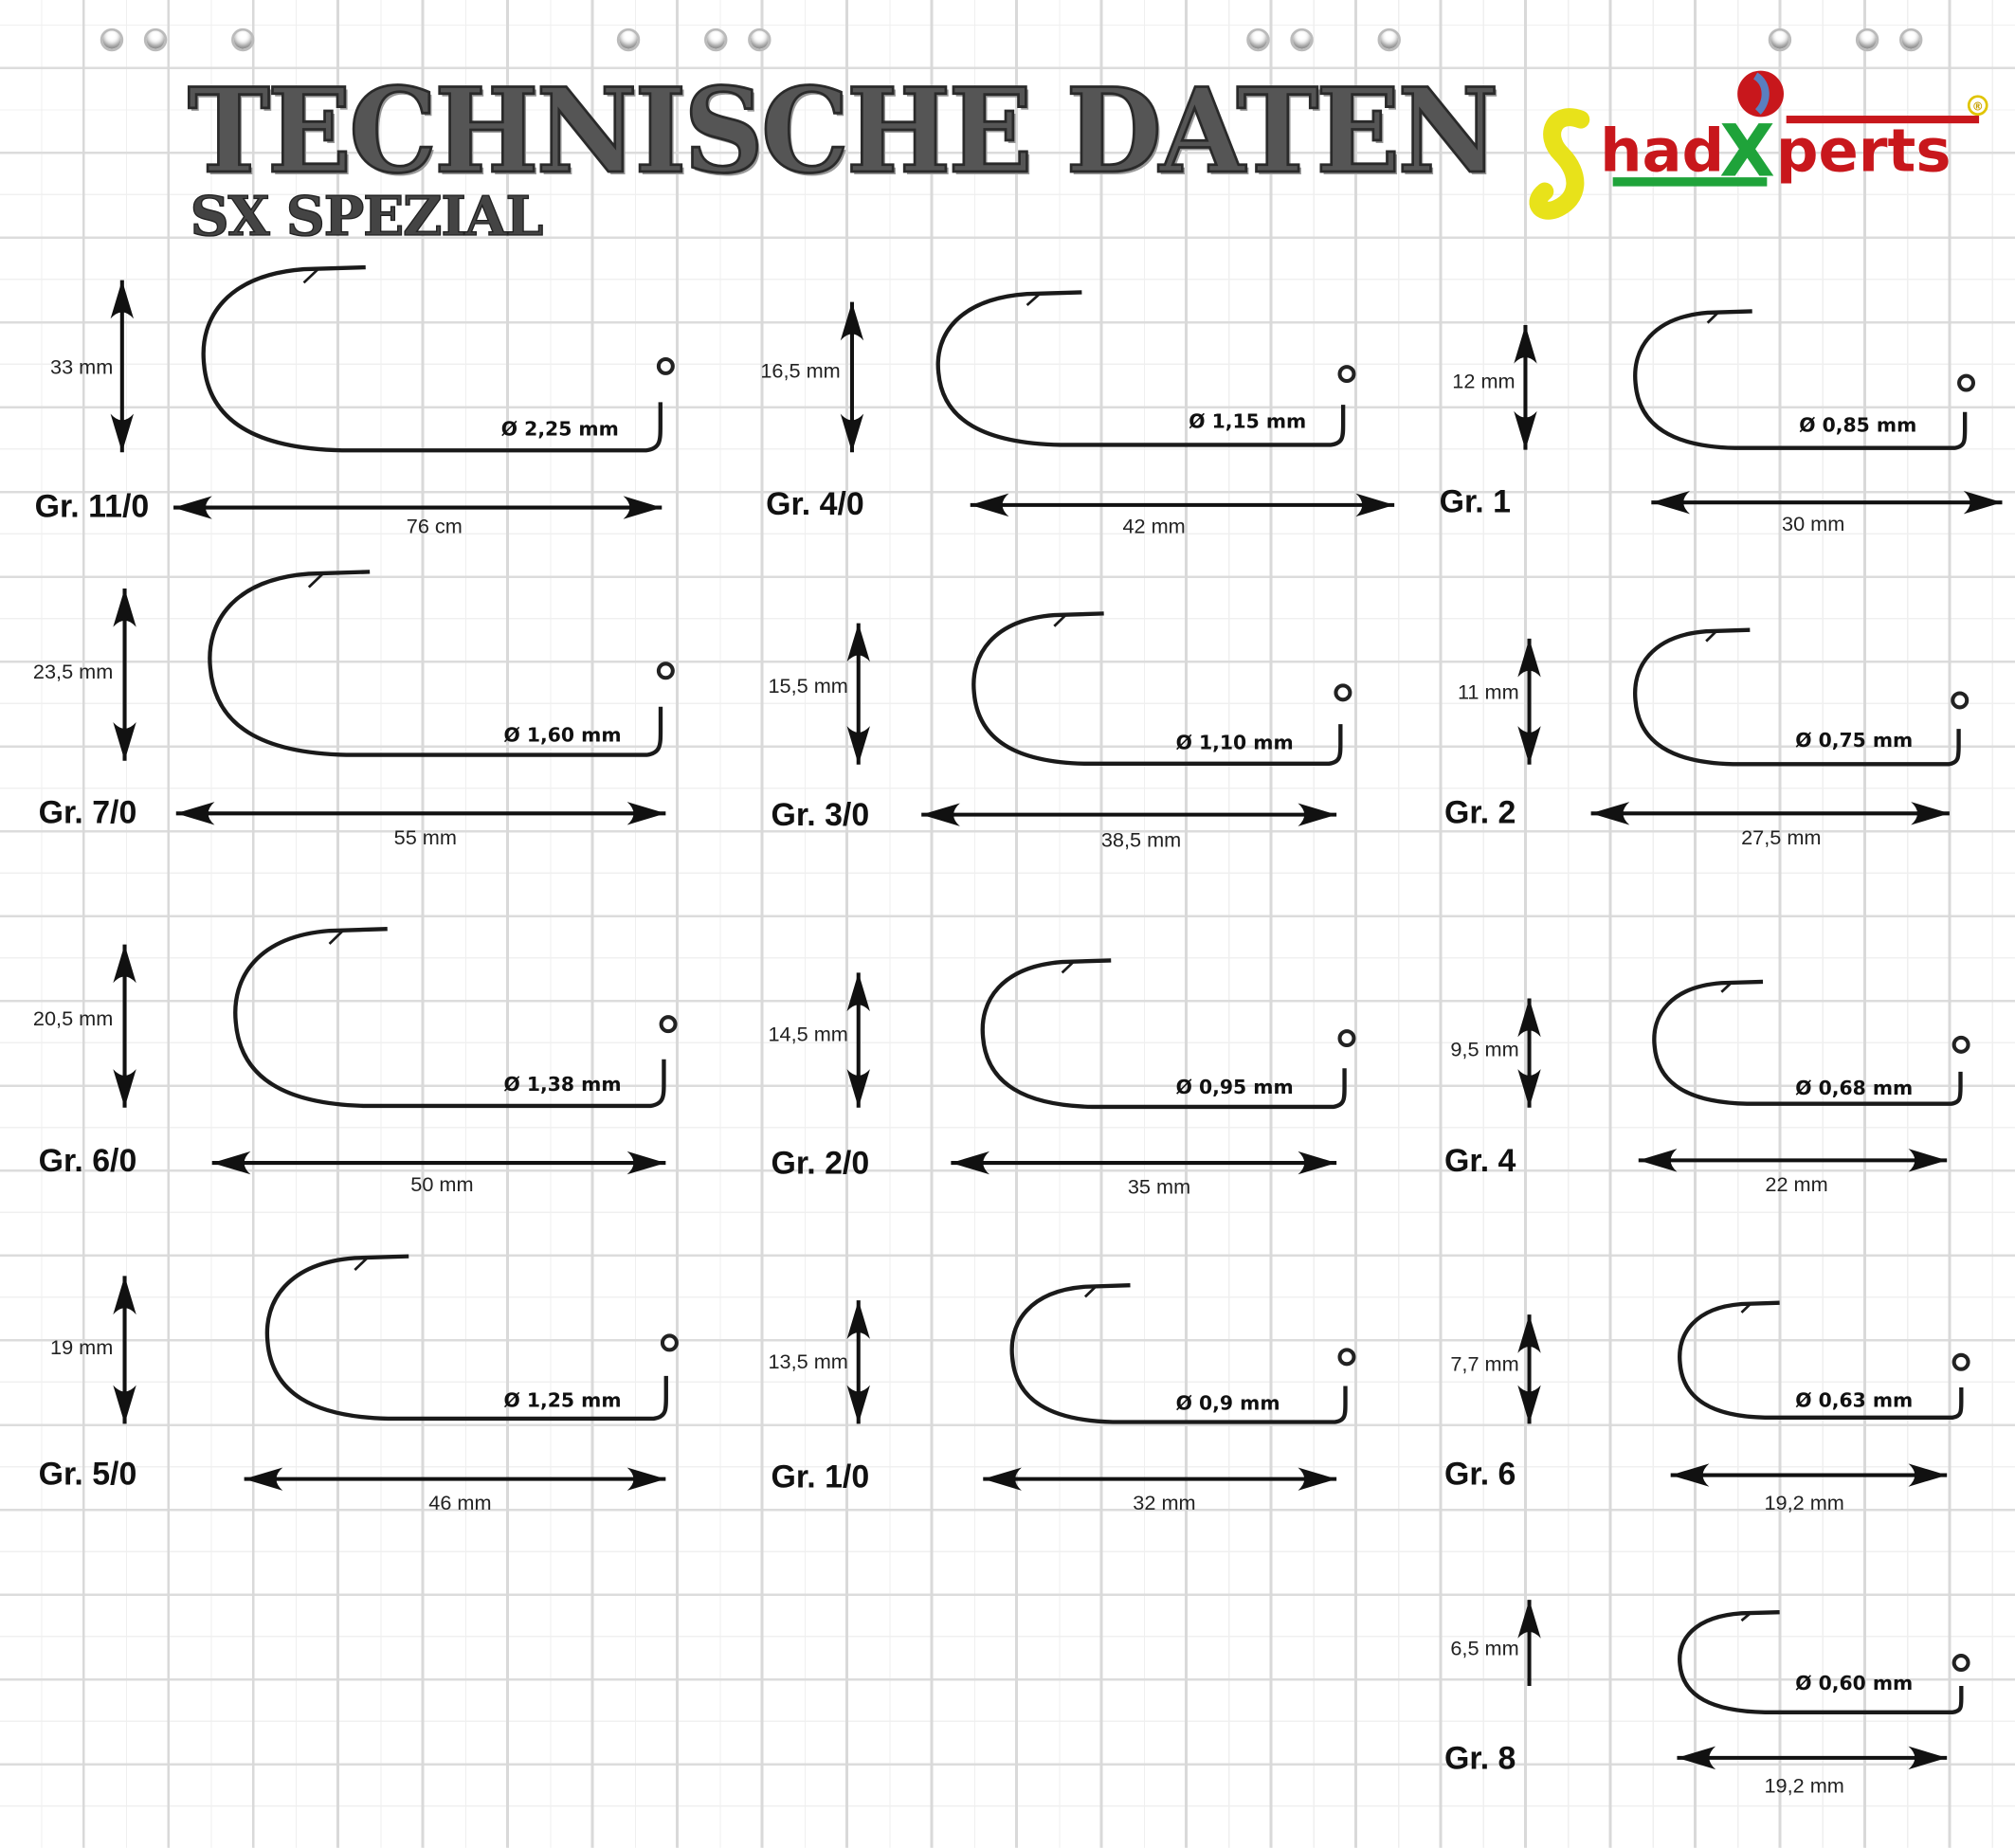 This screenshot has height=1848, width=2015. I want to click on hook-size-label: Gr. 5/0, so click(87, 1474).